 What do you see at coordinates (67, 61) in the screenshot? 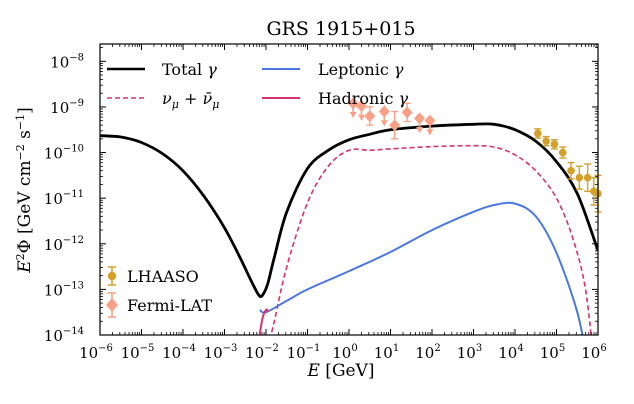
I see `y-tick-label: 10⁻⁸` at bounding box center [67, 61].